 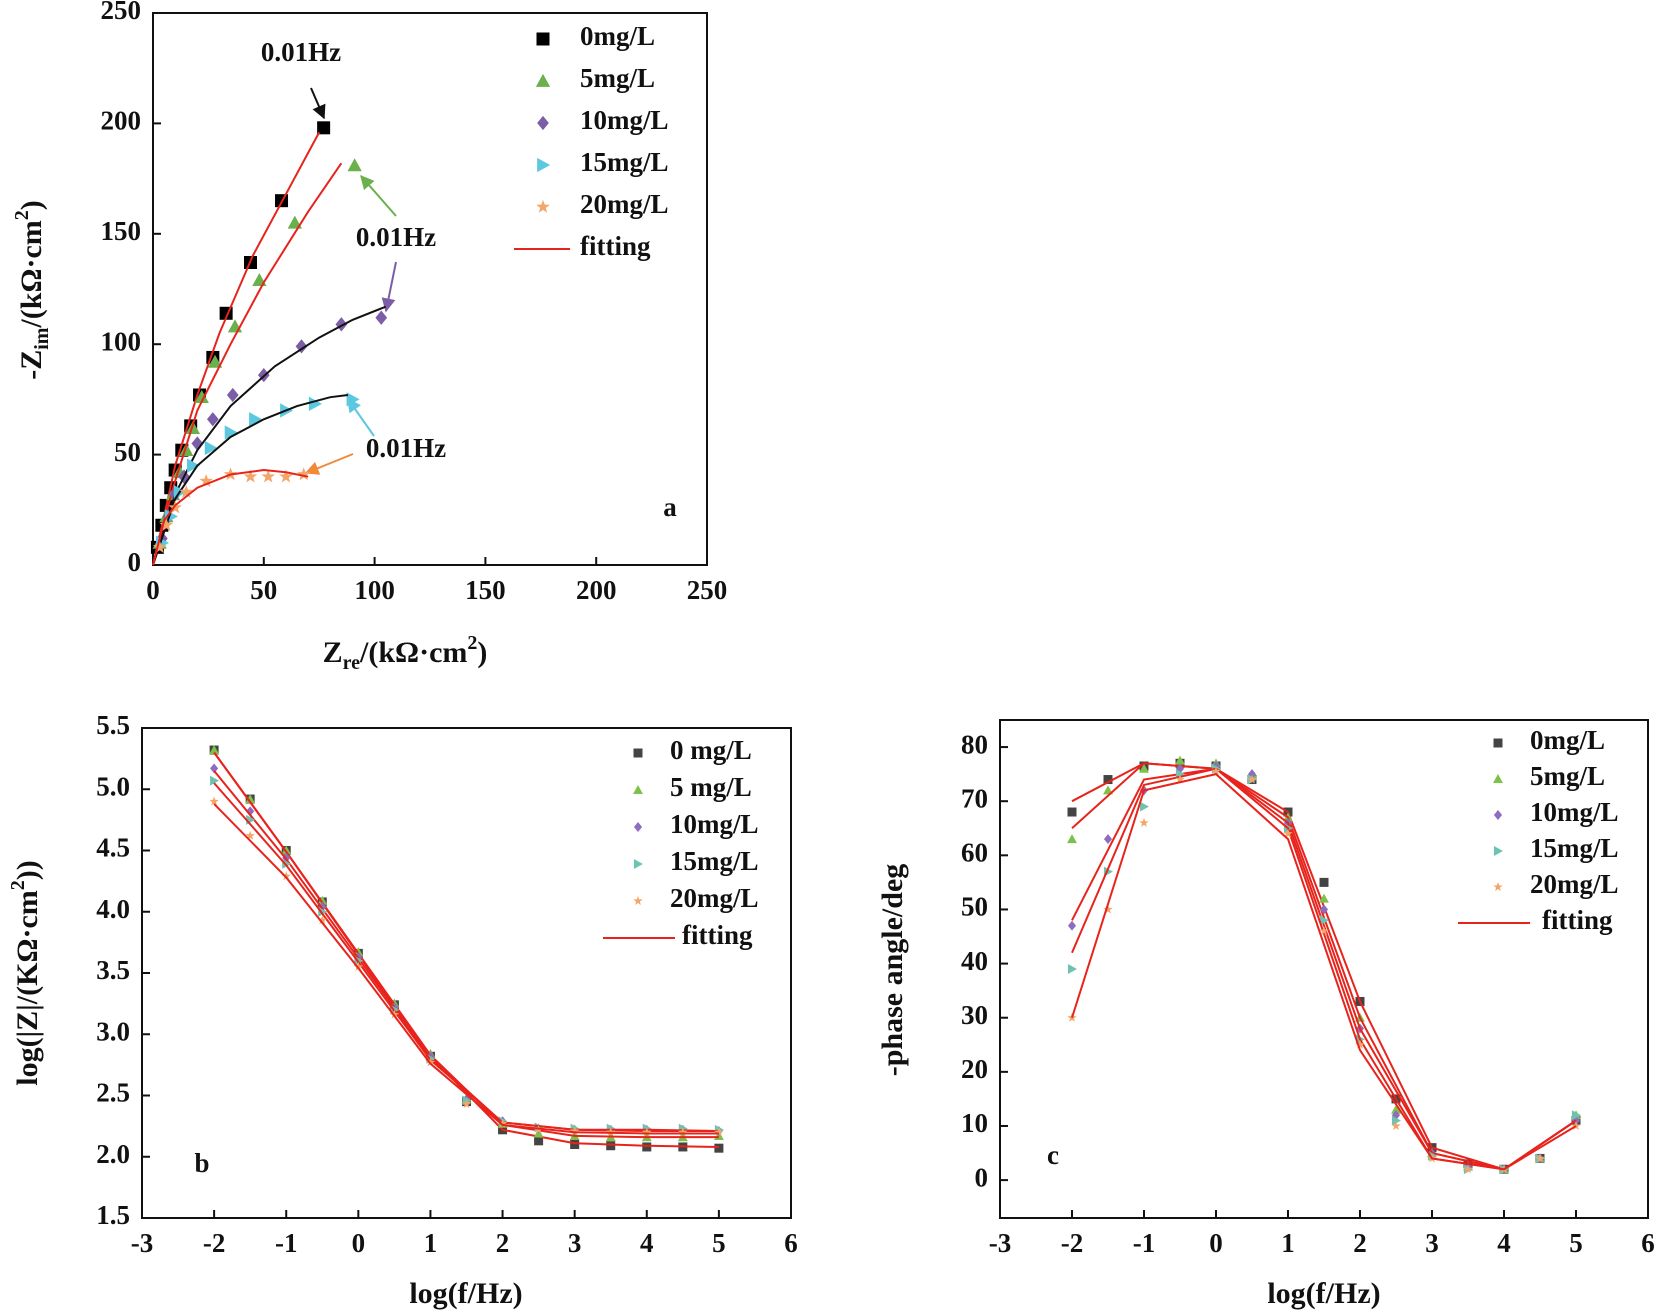 I want to click on y-tick-label: 0, so click(x=135, y=562).